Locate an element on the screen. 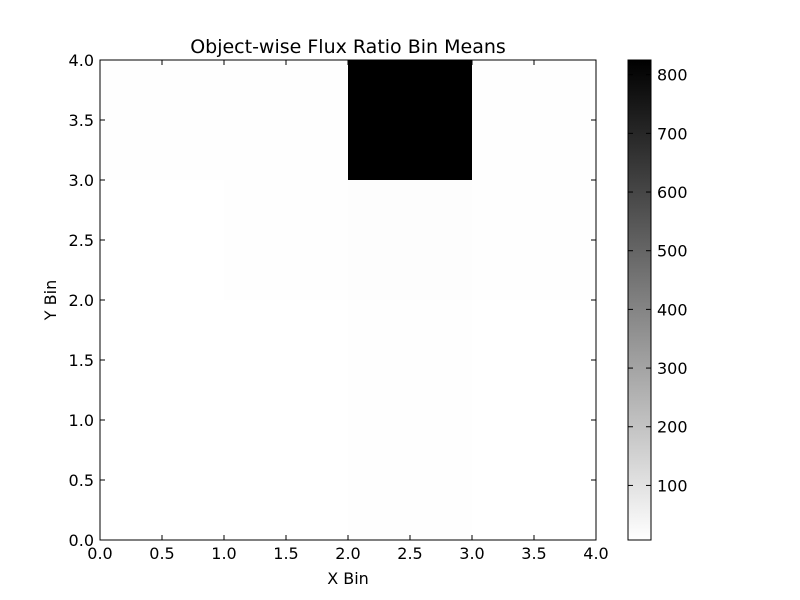 The height and width of the screenshot is (600, 800). colorbar-tick-label: 700 is located at coordinates (672, 133).